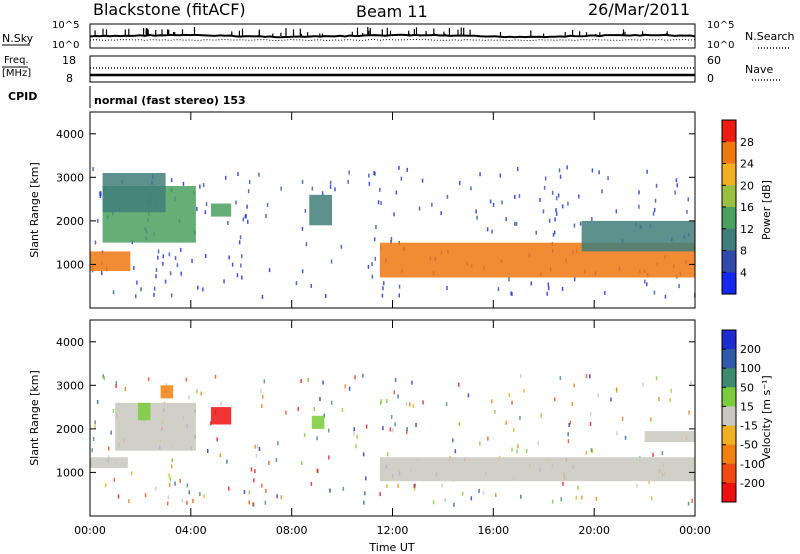  What do you see at coordinates (639, 9) in the screenshot?
I see `date-title: 26/Mar/2011` at bounding box center [639, 9].